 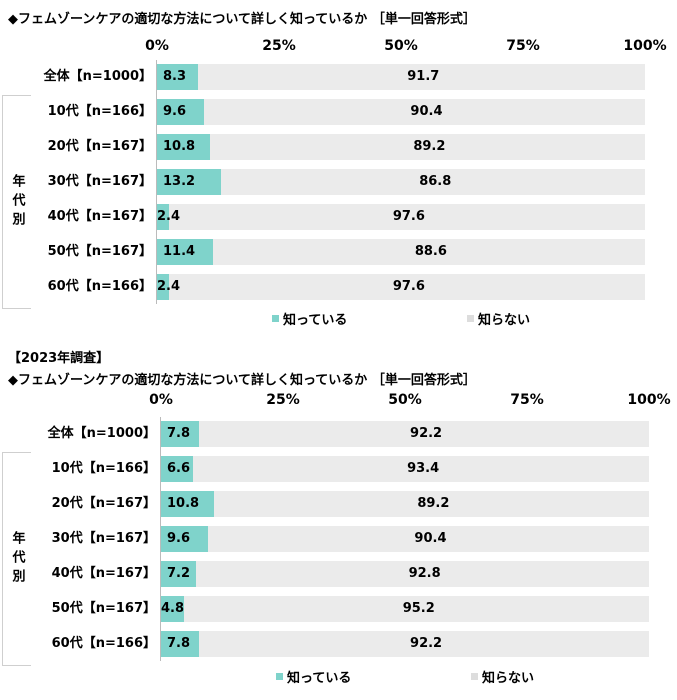 I want to click on data-label-unknown: 89.2, so click(x=433, y=503).